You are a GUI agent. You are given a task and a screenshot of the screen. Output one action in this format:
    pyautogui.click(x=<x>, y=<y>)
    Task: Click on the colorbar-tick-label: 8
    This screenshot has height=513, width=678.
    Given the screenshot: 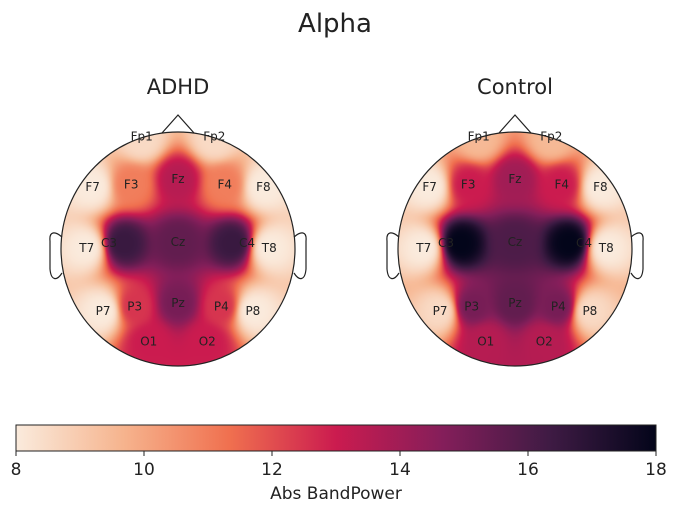 What is the action you would take?
    pyautogui.click(x=16, y=470)
    